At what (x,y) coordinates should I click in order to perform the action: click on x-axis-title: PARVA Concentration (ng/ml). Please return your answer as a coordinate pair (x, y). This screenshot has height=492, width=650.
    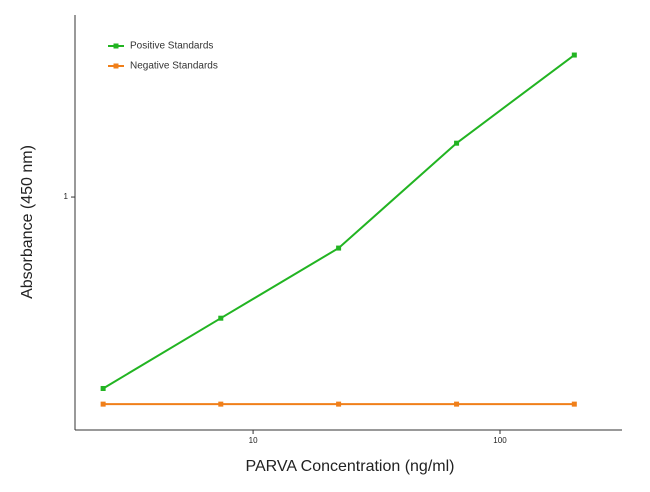
    Looking at the image, I should click on (350, 466).